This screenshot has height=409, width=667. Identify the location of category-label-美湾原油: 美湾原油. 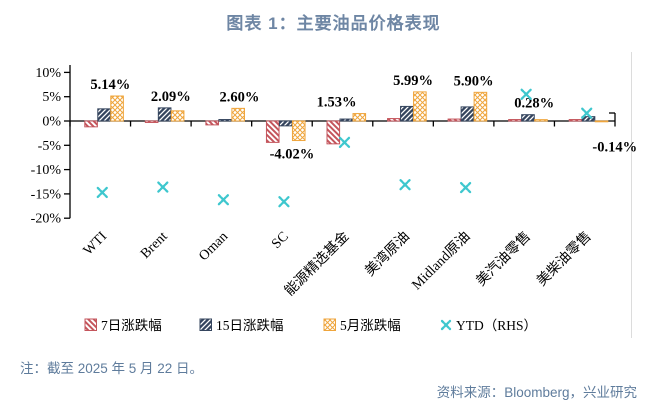
(387, 254).